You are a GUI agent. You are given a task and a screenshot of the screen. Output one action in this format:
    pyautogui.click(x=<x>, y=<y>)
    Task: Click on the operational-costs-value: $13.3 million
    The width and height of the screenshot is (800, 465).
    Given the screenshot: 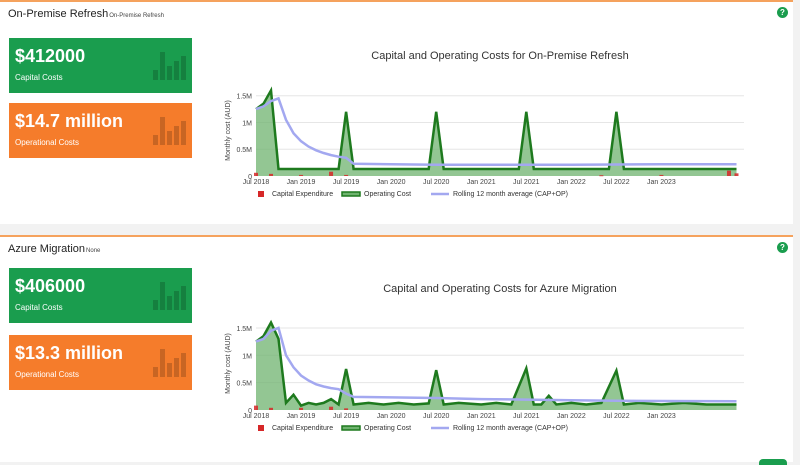 What is the action you would take?
    pyautogui.click(x=69, y=353)
    